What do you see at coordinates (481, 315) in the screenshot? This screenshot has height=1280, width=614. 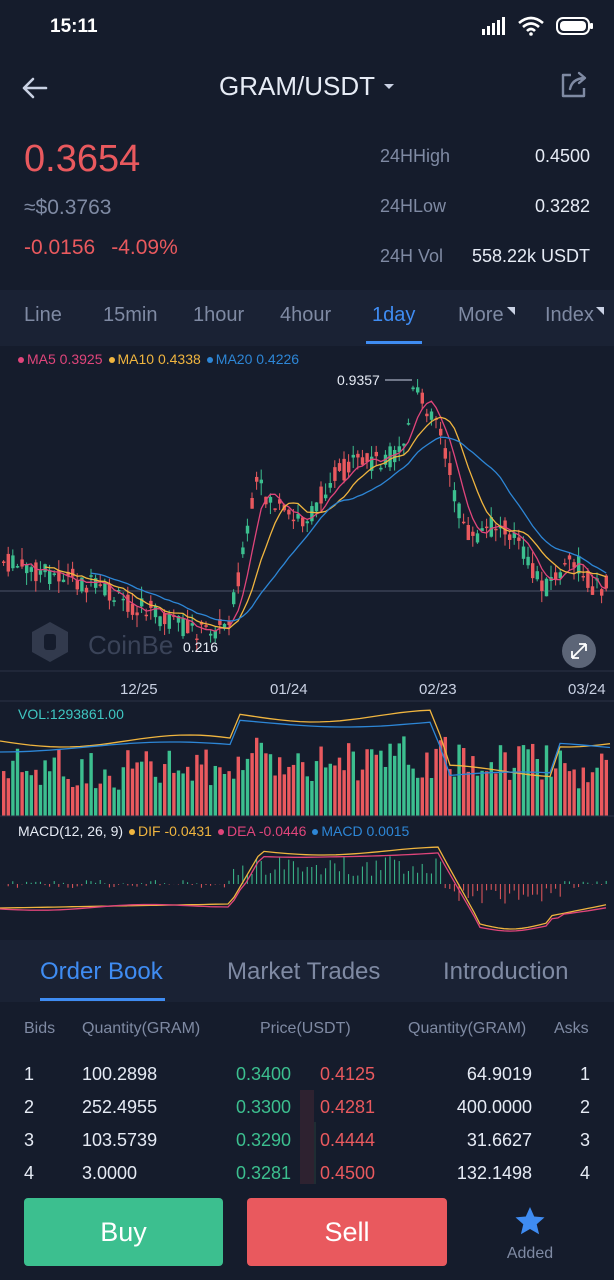 I see `tab-more: More` at bounding box center [481, 315].